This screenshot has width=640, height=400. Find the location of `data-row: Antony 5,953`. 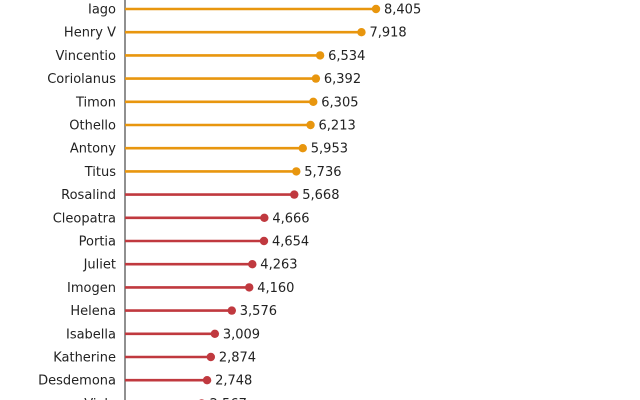

data-row: Antony 5,953 is located at coordinates (209, 149).